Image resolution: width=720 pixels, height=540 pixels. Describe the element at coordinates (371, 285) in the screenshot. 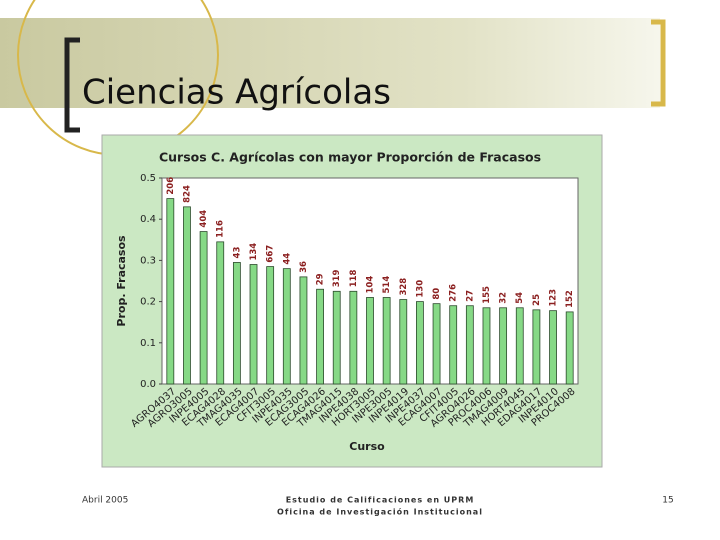

I see `bar-annotation: 104` at that location.